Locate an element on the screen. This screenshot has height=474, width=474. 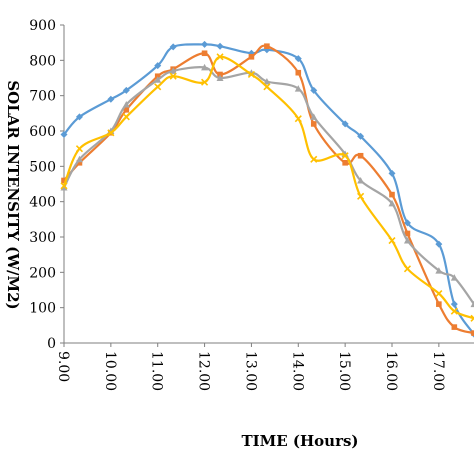
y-tick-label: 200 is located at coordinates (42, 273).